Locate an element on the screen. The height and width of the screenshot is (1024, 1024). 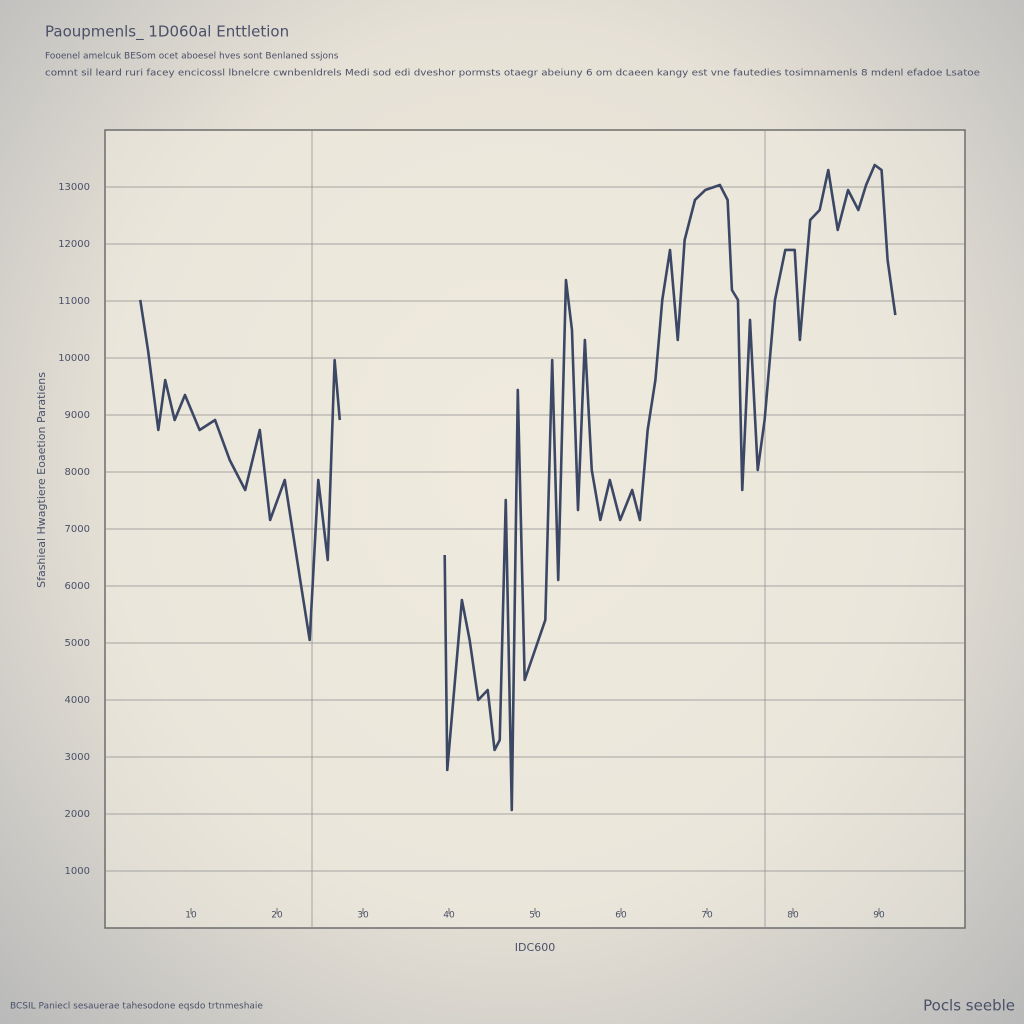
x-tick-label: 70 is located at coordinates (707, 916).